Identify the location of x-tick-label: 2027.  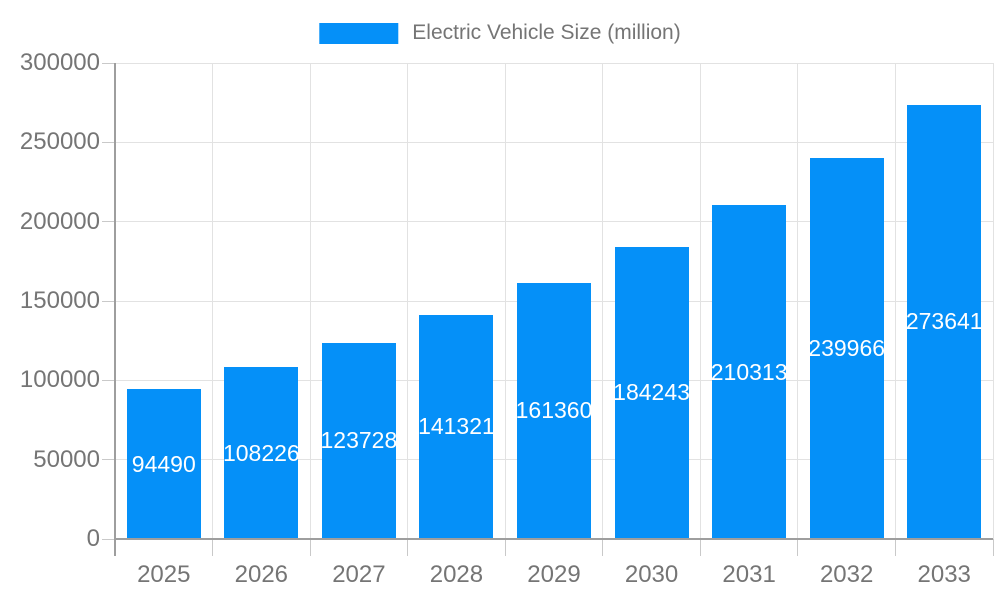
(359, 574).